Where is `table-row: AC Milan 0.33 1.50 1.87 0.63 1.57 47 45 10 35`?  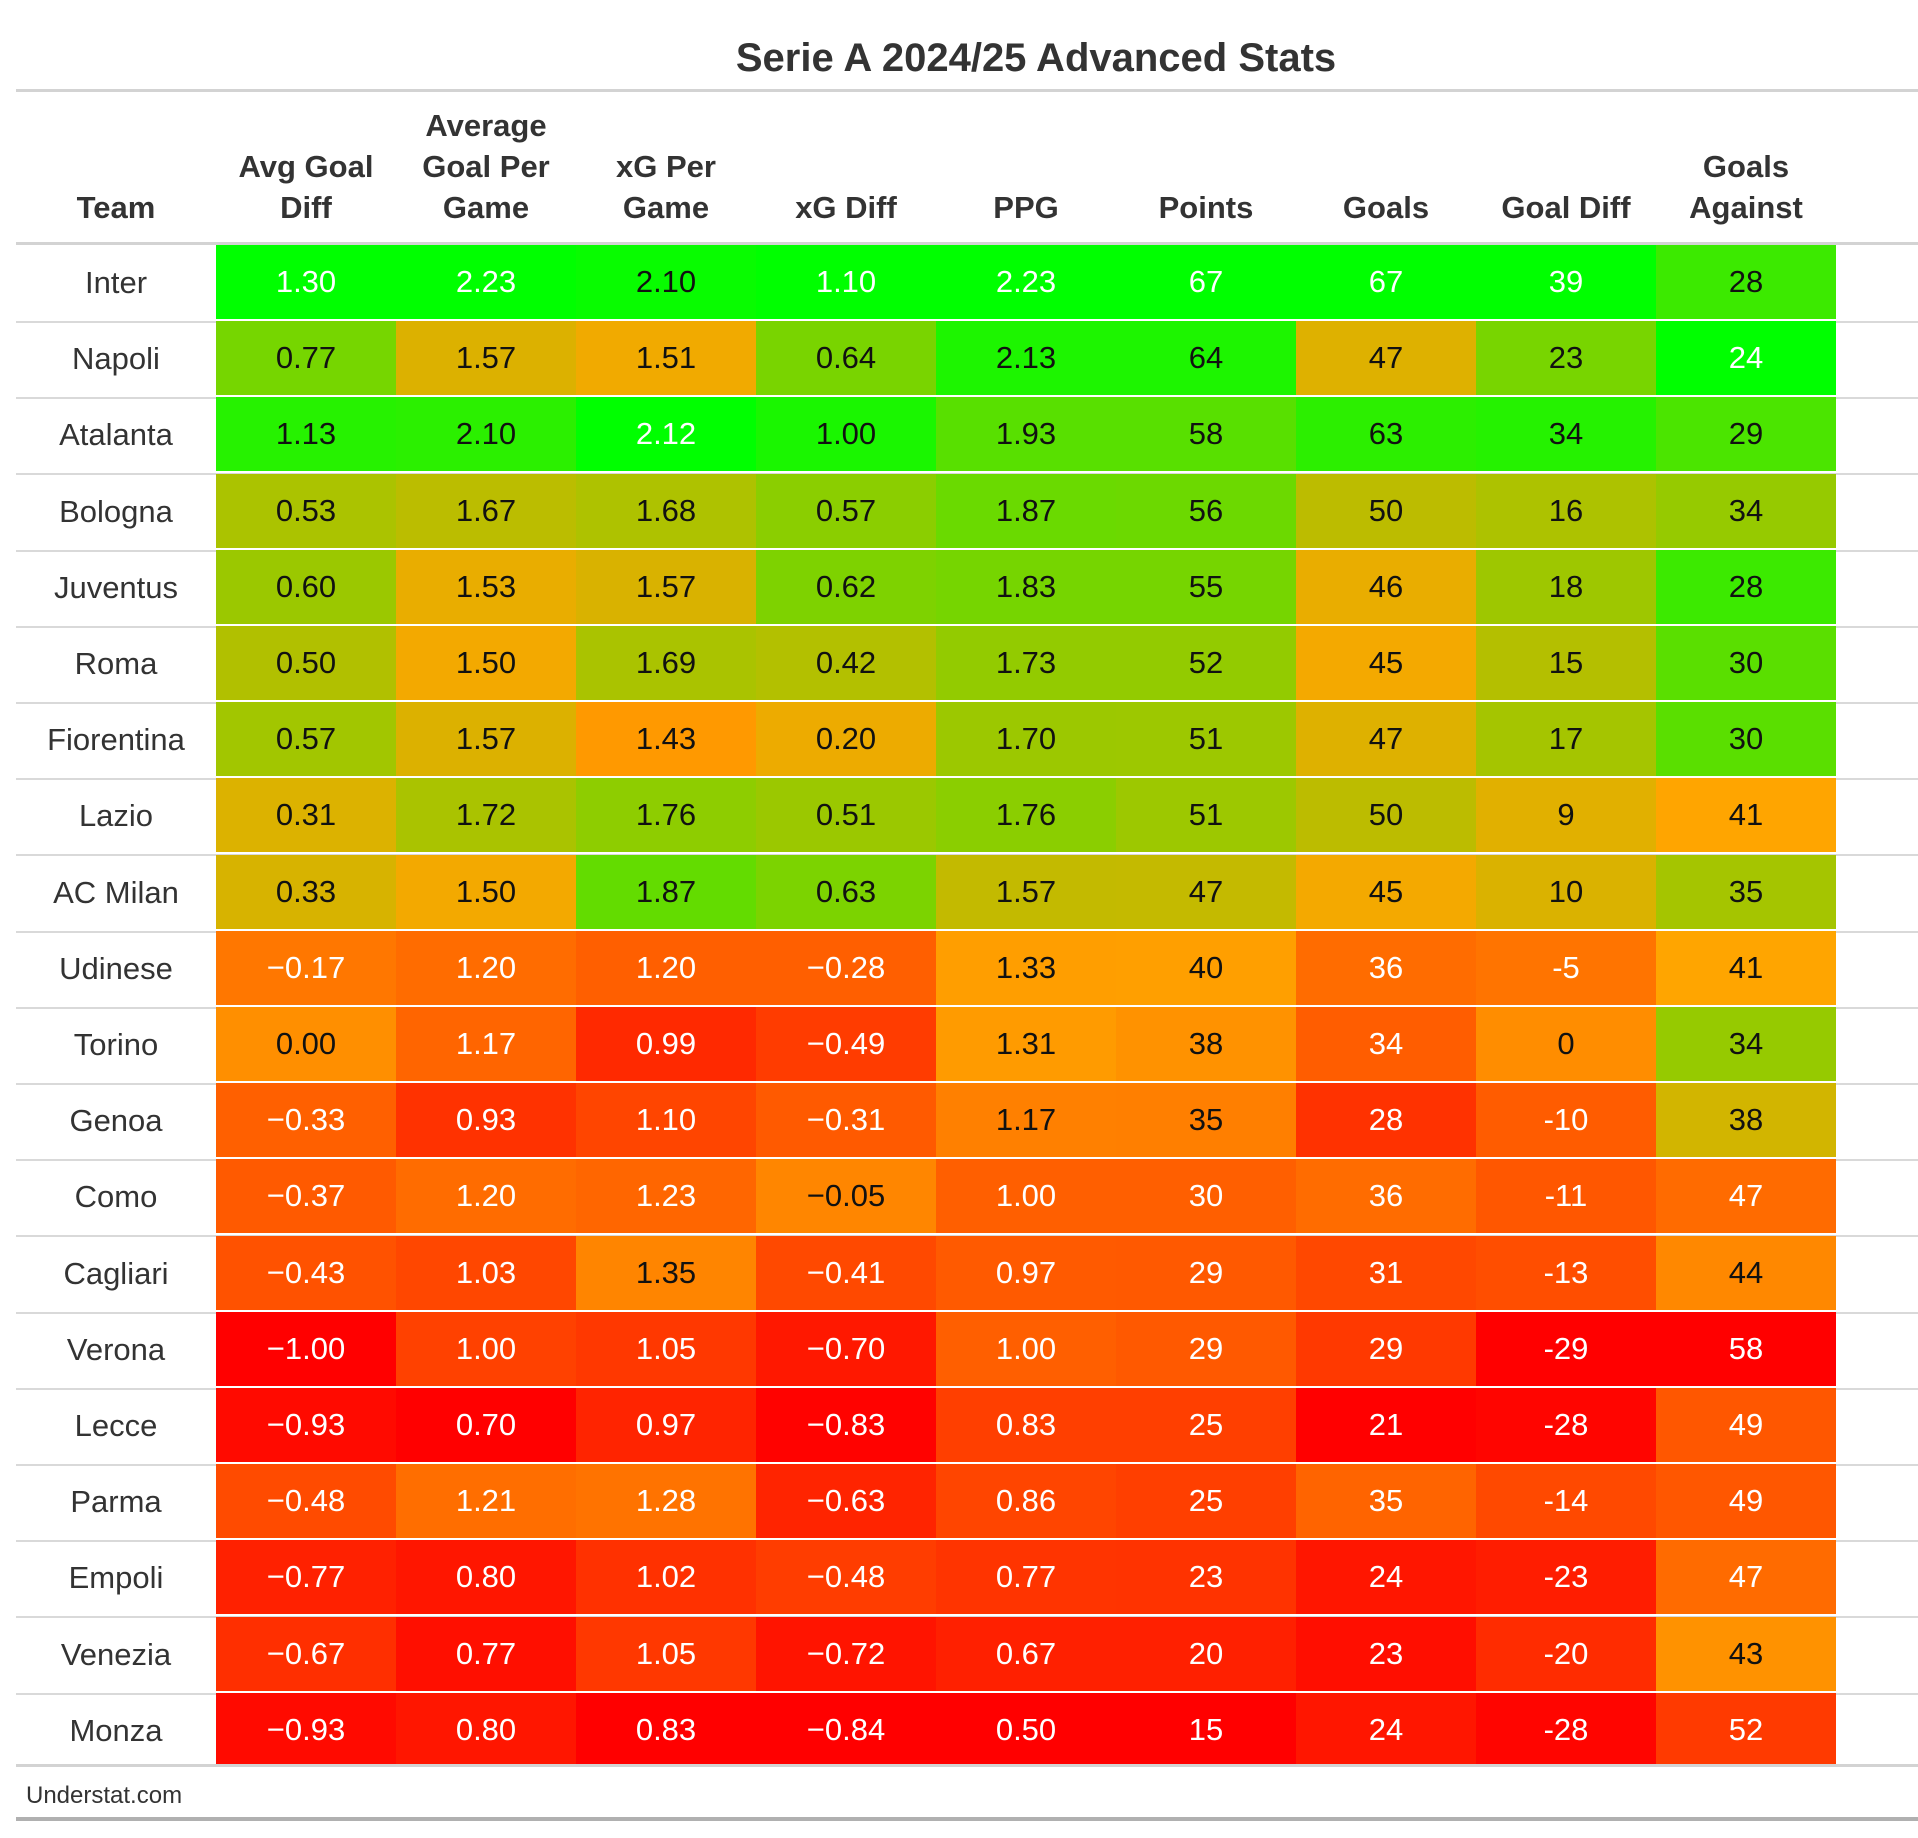
table-row: AC Milan 0.33 1.50 1.87 0.63 1.57 47 45 10 35 is located at coordinates (967, 893).